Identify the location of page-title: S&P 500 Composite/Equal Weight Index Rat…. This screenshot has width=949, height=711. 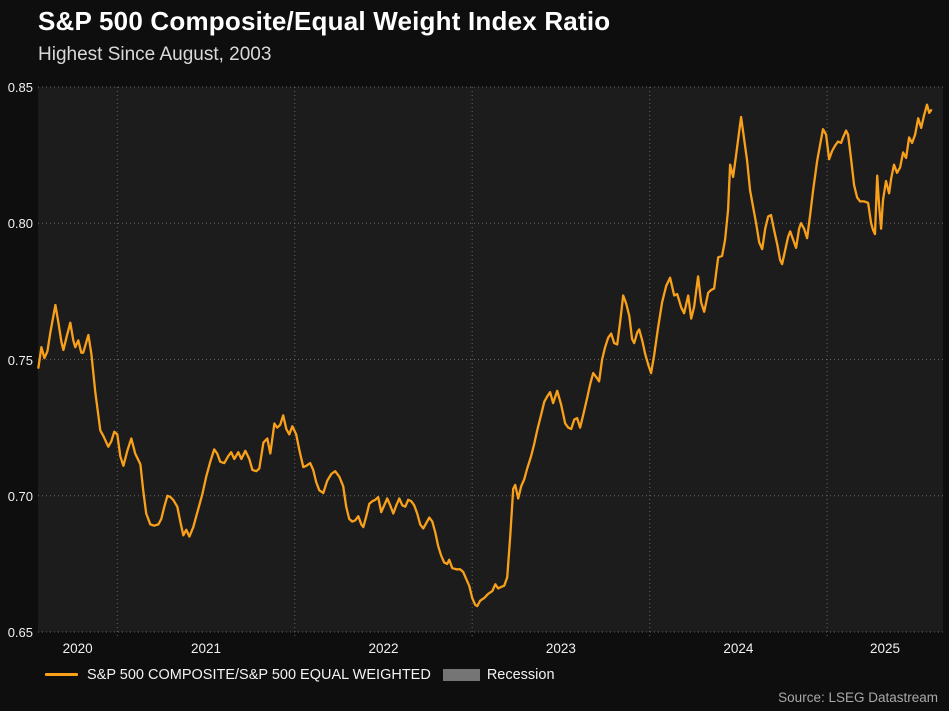
(324, 21).